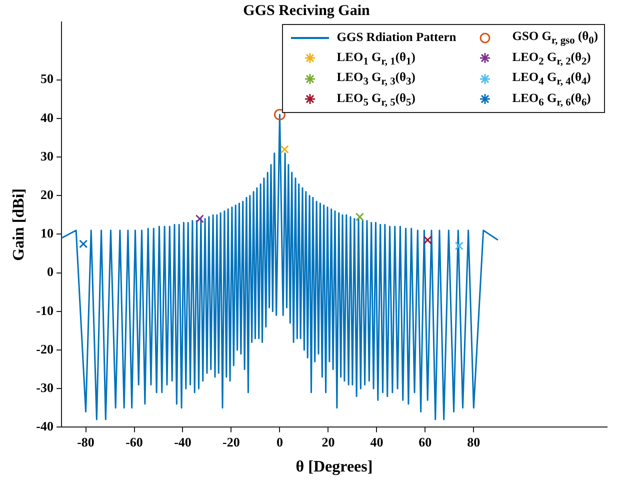  What do you see at coordinates (45, 426) in the screenshot?
I see `y-tick-label: -40` at bounding box center [45, 426].